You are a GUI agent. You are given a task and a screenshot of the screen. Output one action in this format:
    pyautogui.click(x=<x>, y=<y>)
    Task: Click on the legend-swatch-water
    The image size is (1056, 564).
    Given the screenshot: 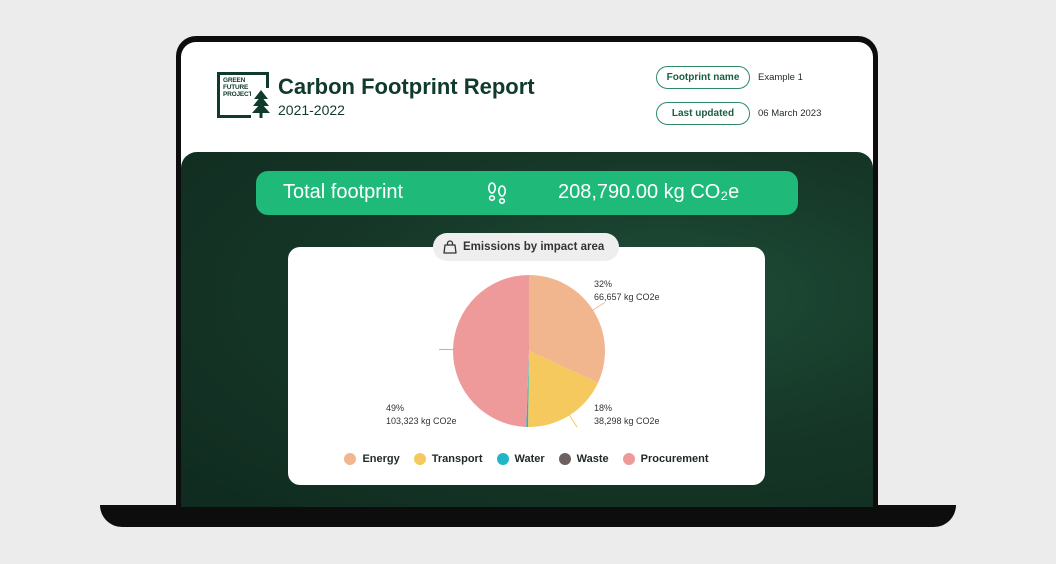 What is the action you would take?
    pyautogui.click(x=502, y=459)
    